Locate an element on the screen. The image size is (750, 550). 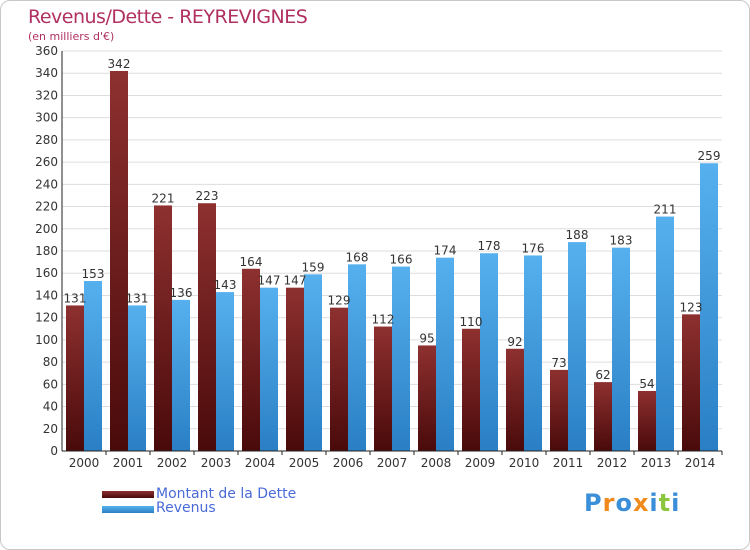
logo-letter: P is located at coordinates (593, 503).